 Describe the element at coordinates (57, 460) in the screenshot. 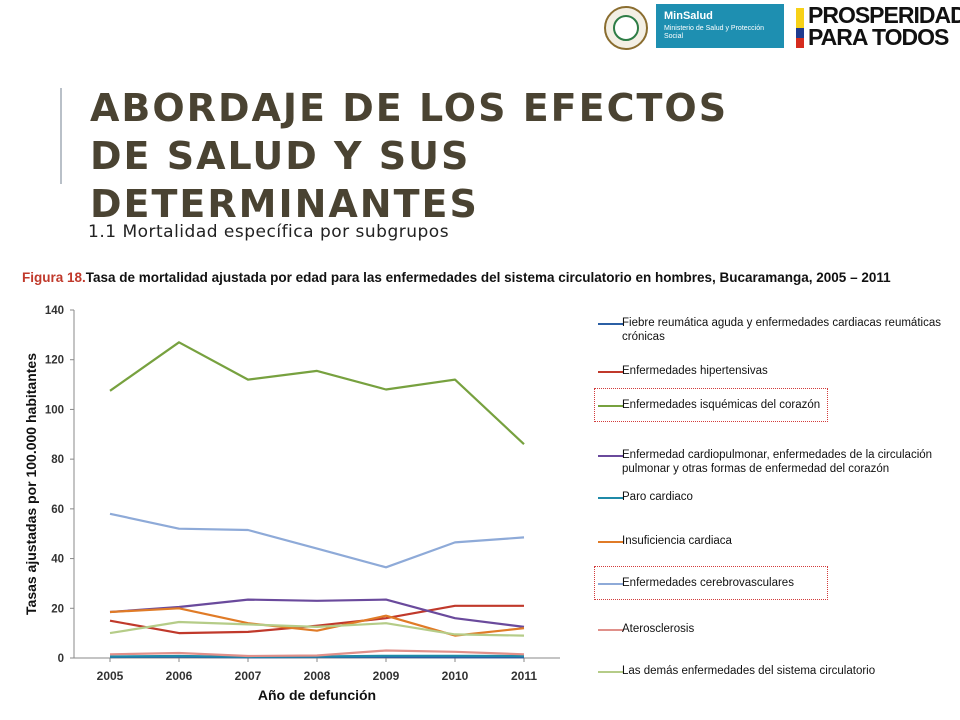

I see `y-tick-label: 80` at that location.